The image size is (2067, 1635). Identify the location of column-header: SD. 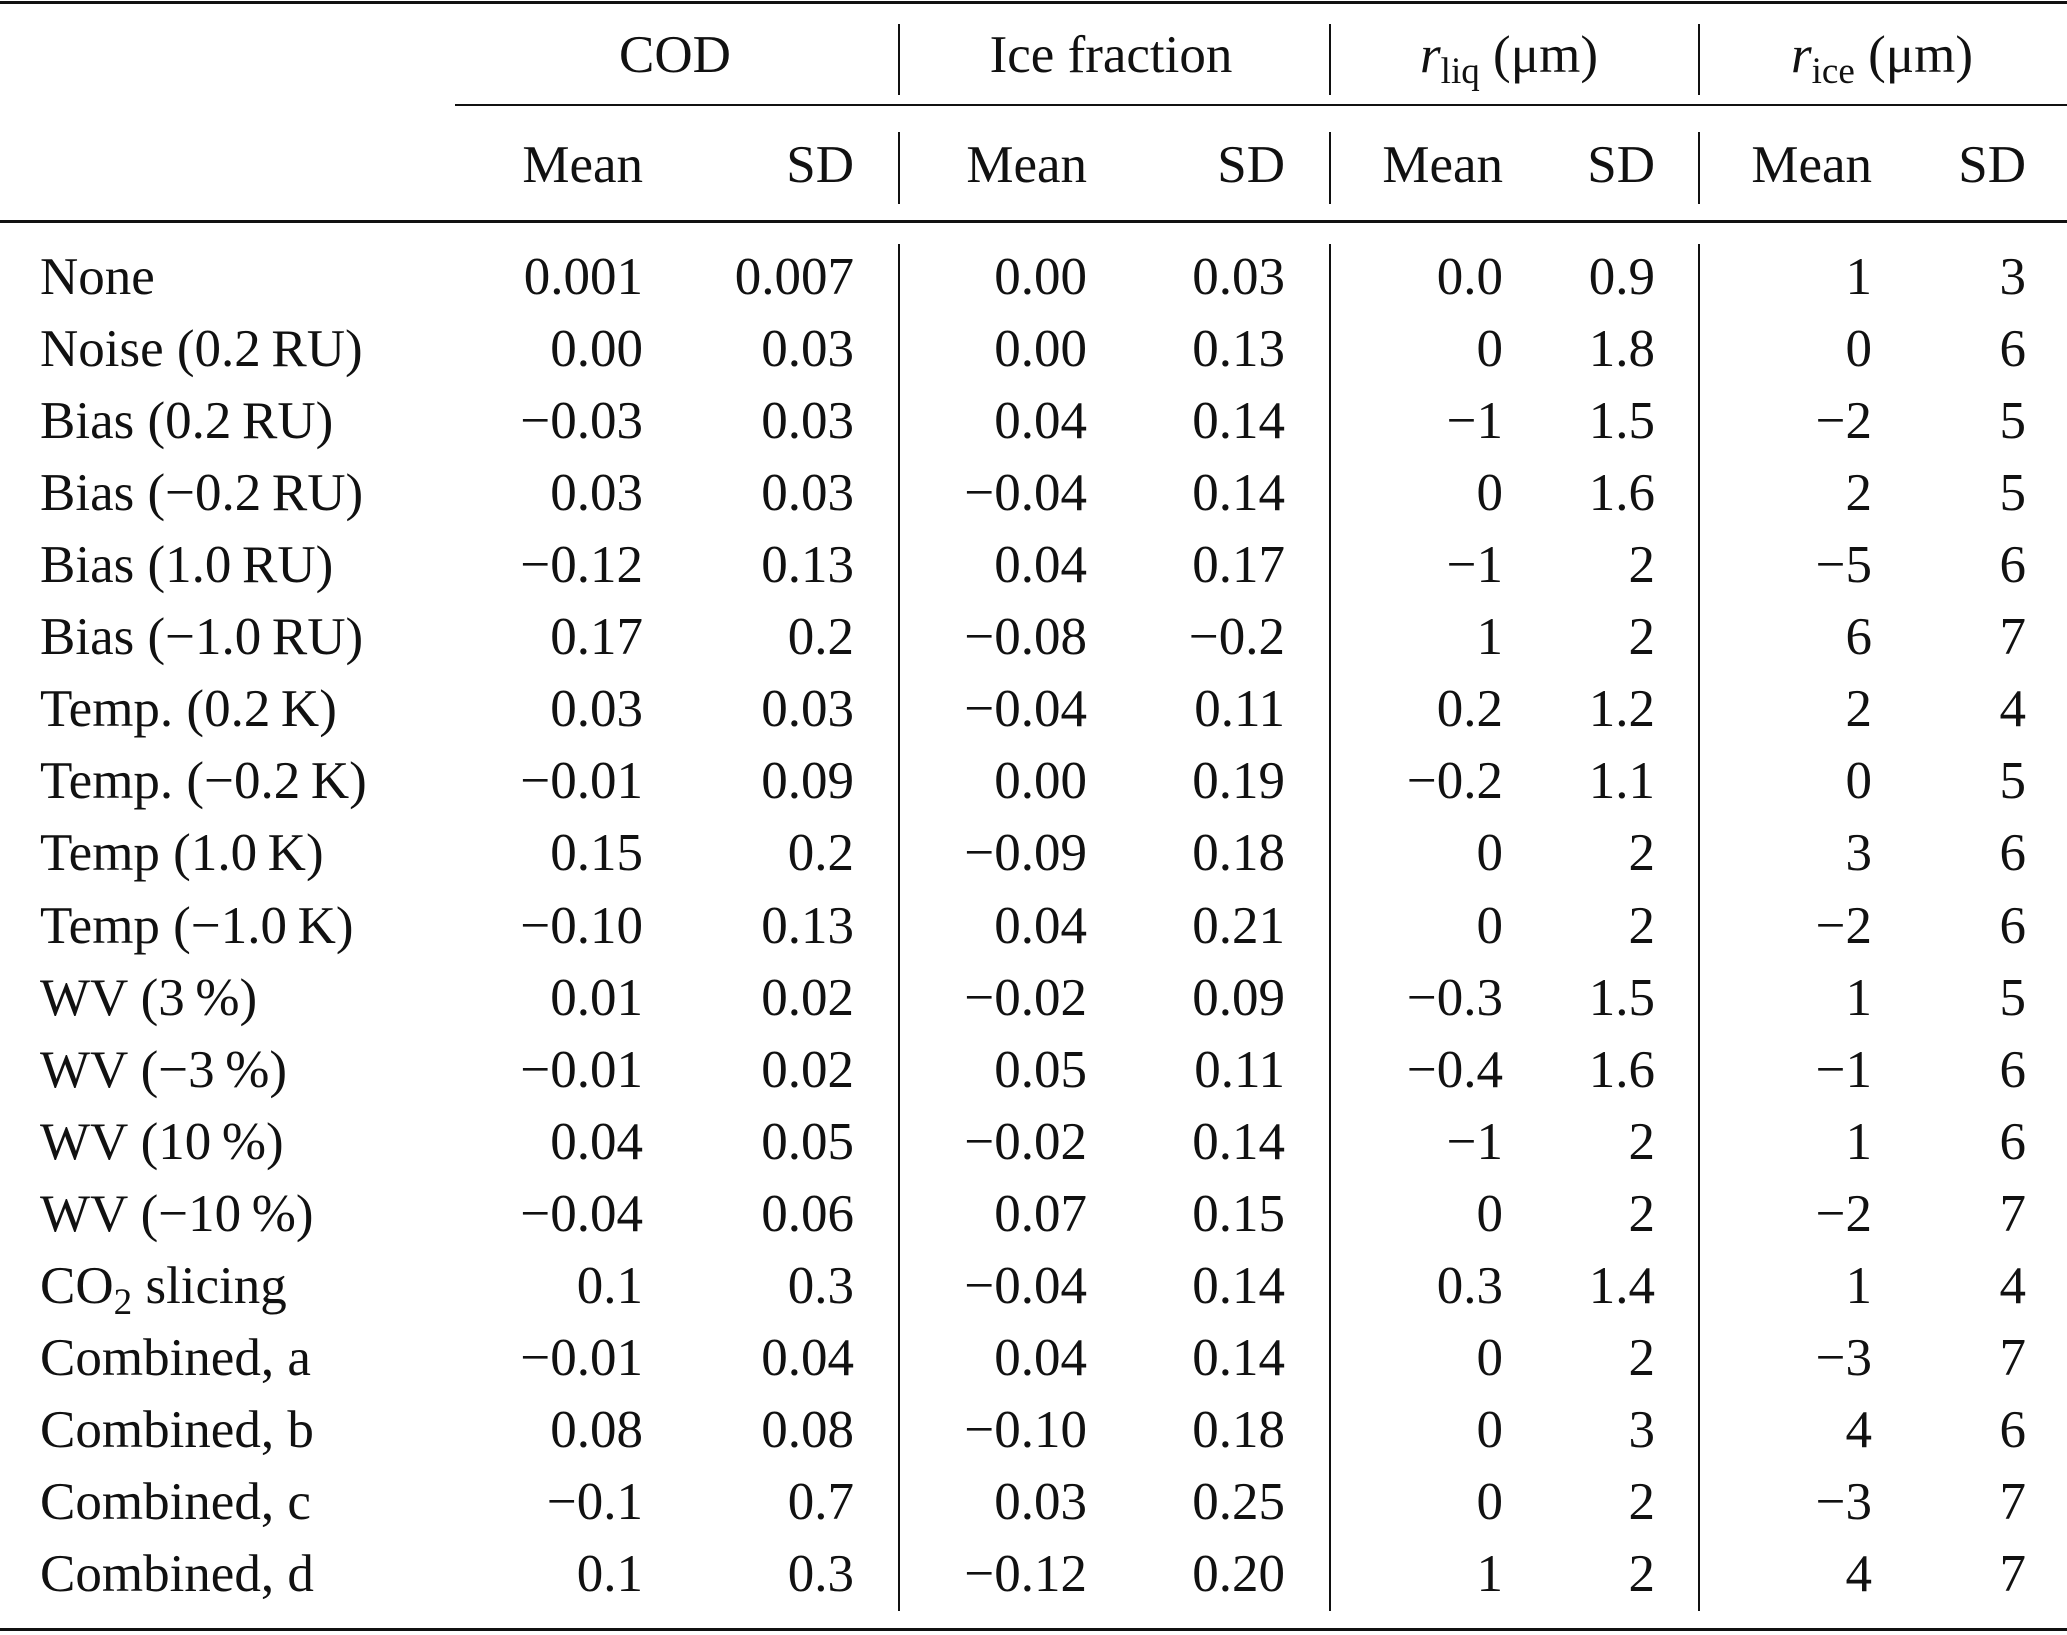
(1992, 165).